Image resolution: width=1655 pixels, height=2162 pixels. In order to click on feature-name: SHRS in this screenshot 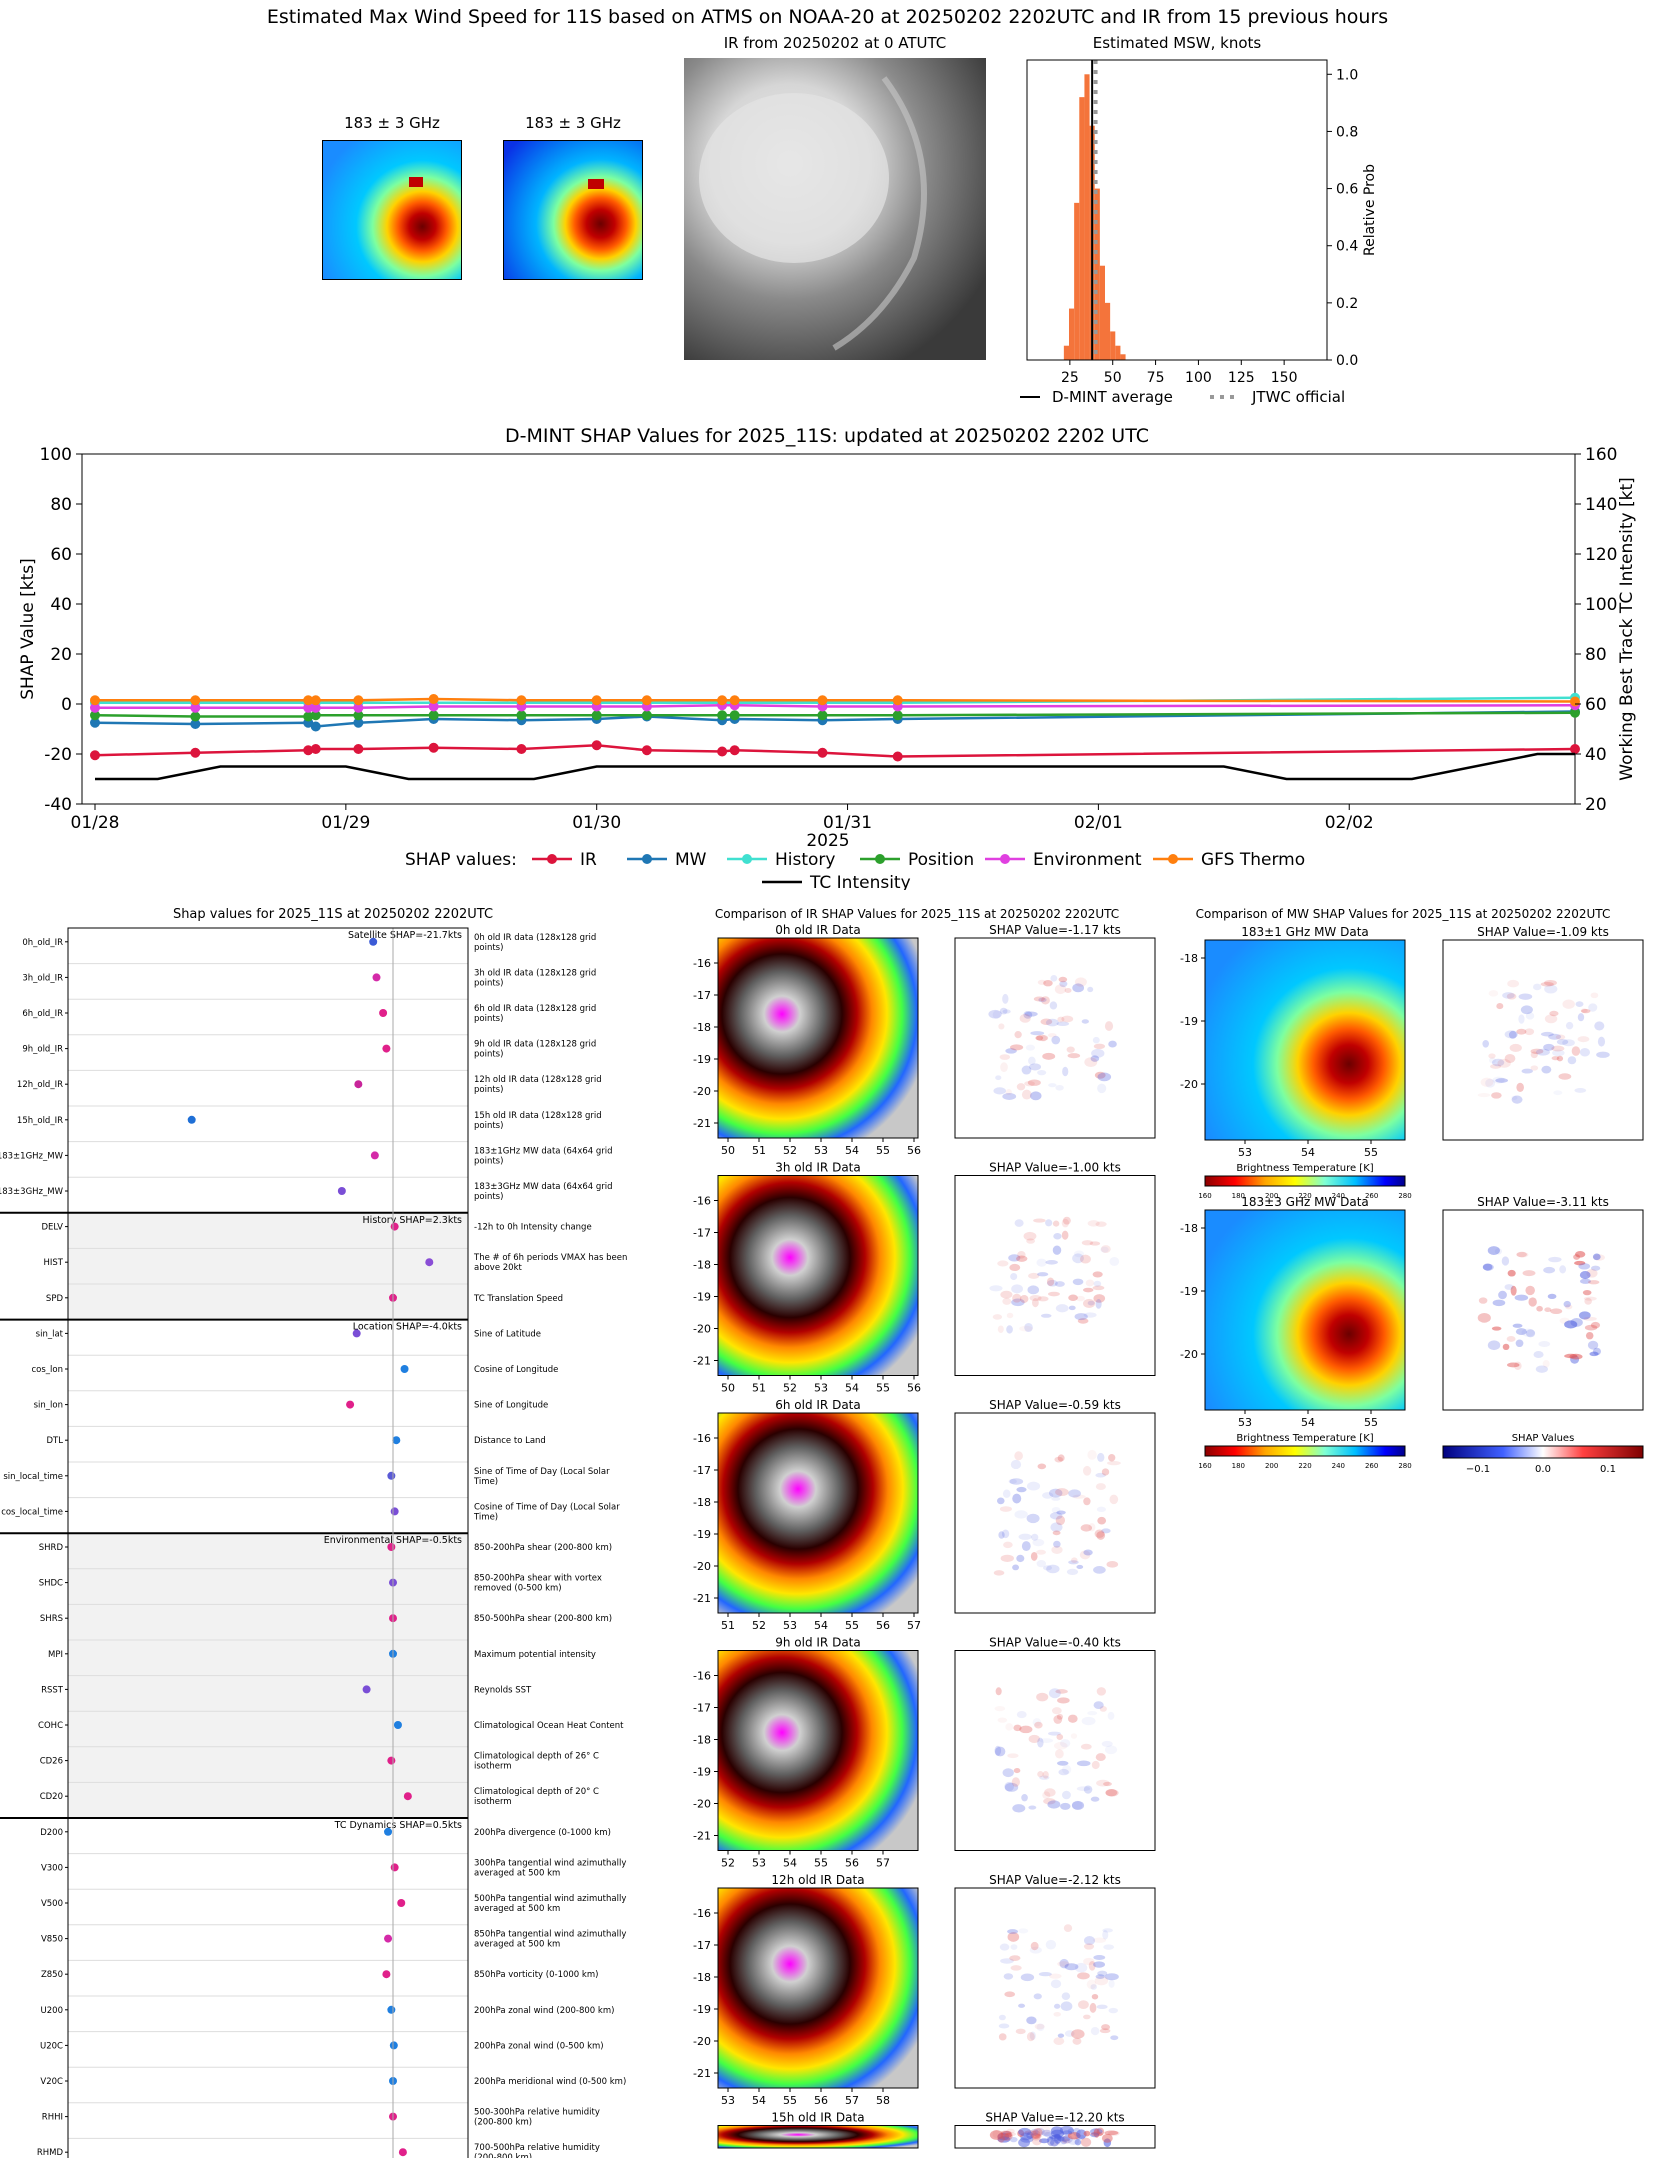, I will do `click(51, 1619)`.